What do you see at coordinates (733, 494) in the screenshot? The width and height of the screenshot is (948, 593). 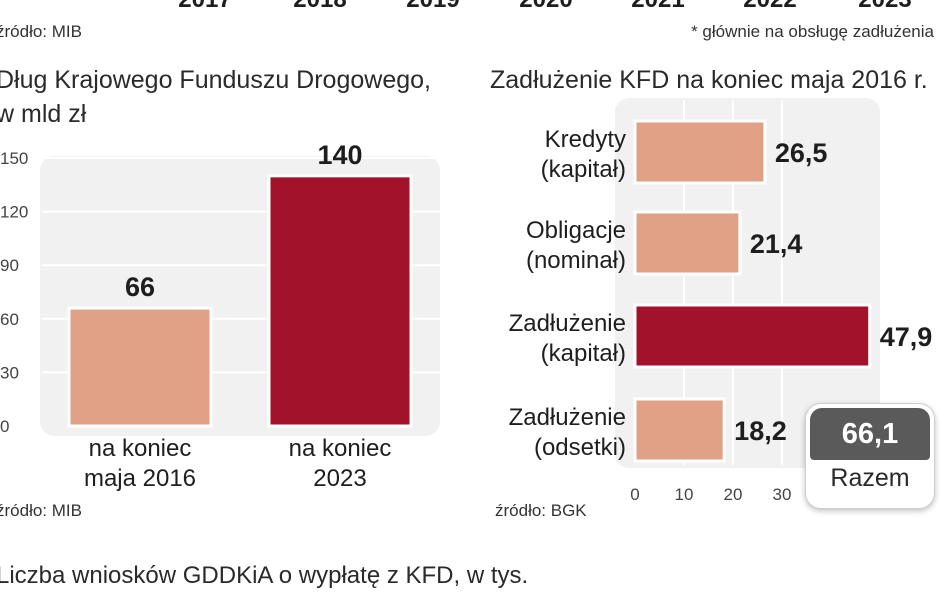 I see `x-tick-label: 20` at bounding box center [733, 494].